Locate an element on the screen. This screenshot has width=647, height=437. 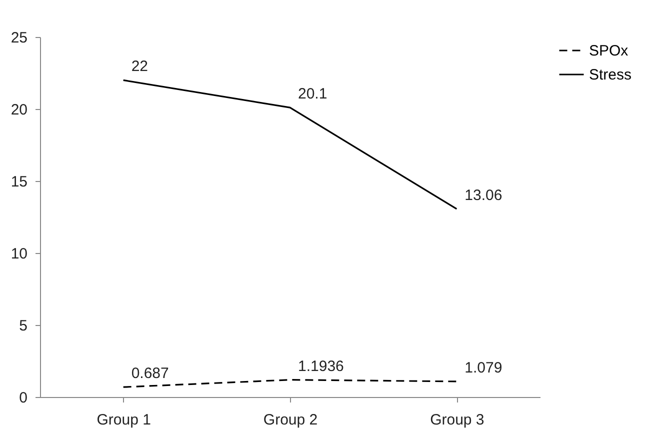
data-label: 20.1 is located at coordinates (313, 94).